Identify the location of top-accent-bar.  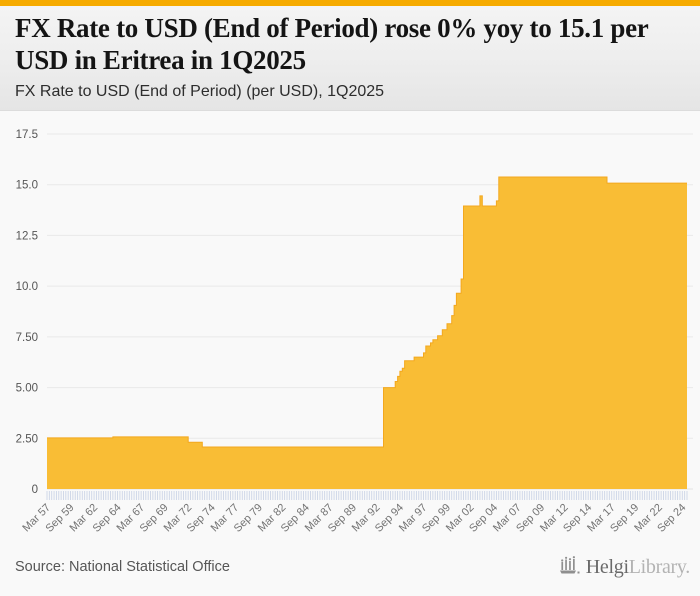
(350, 3).